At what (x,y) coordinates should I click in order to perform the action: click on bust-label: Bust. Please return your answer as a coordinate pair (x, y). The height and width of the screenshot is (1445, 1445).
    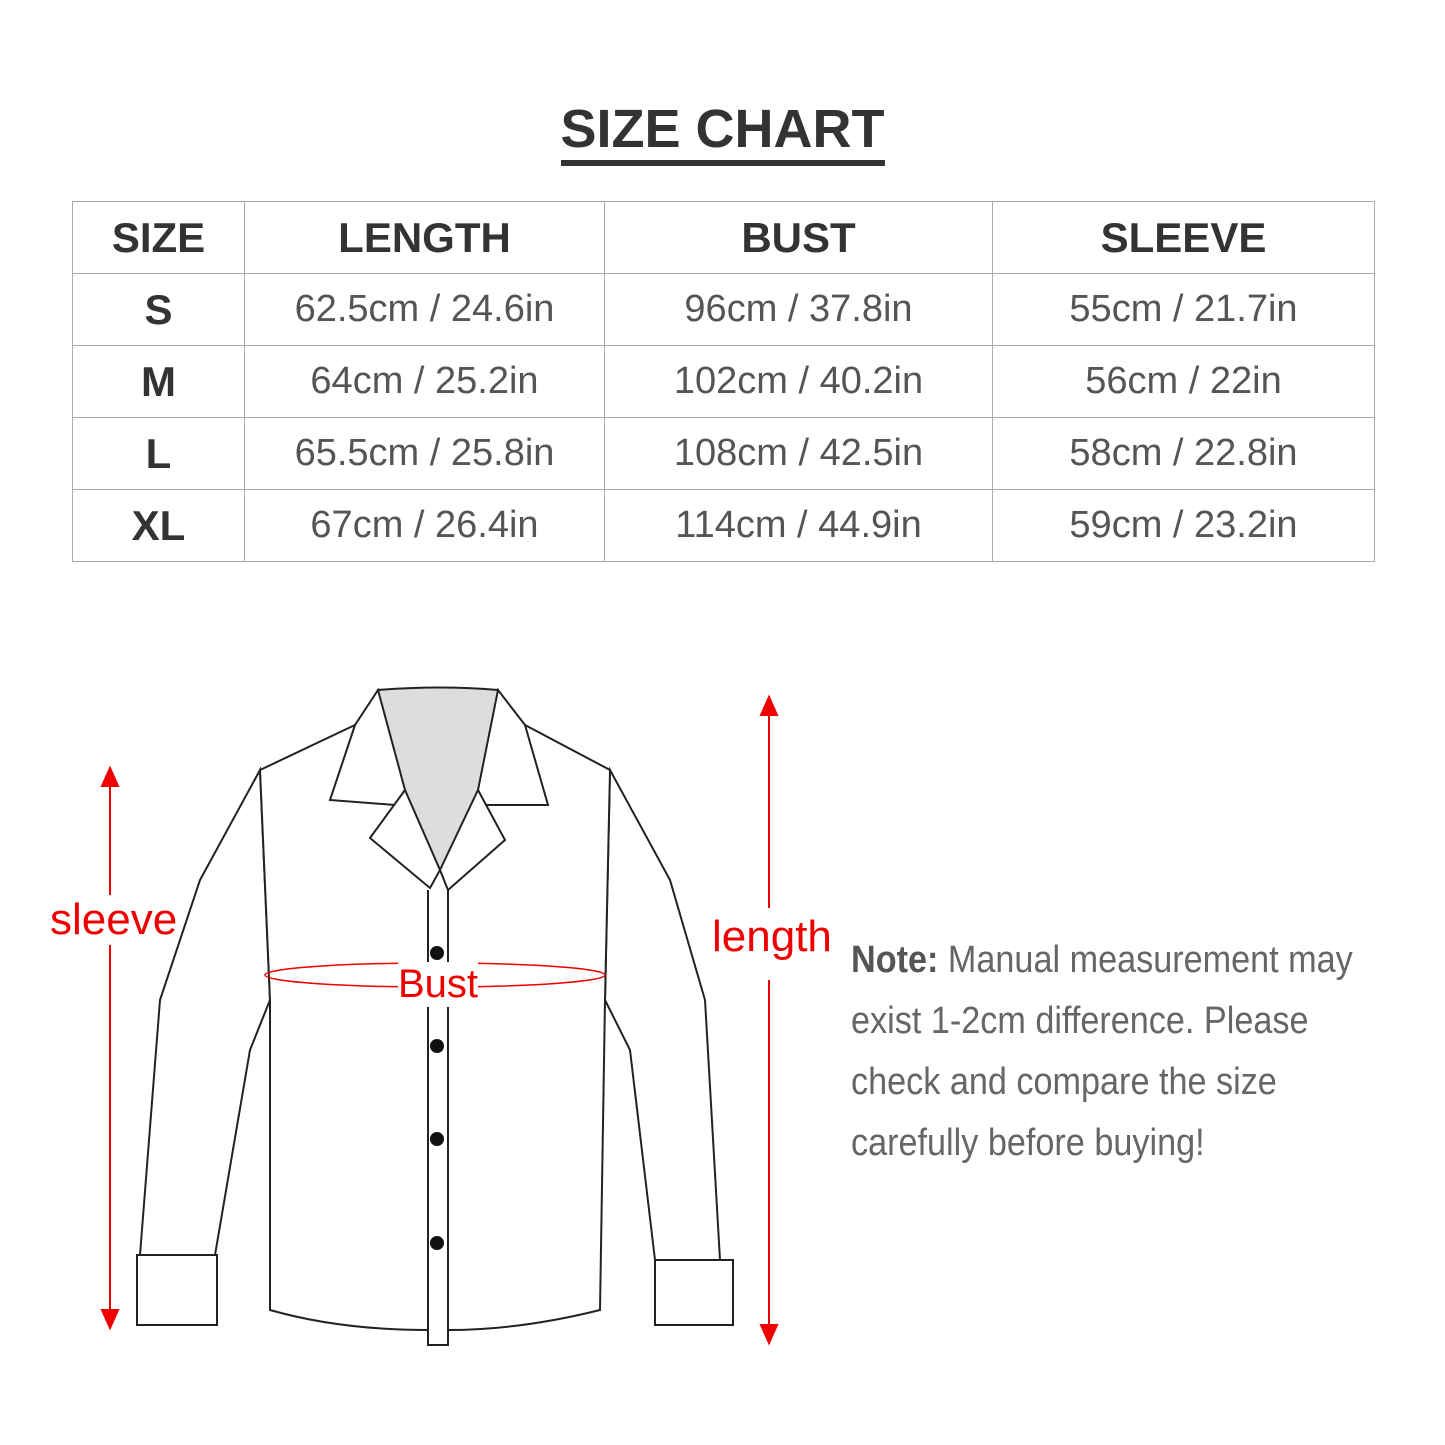
    Looking at the image, I should click on (438, 984).